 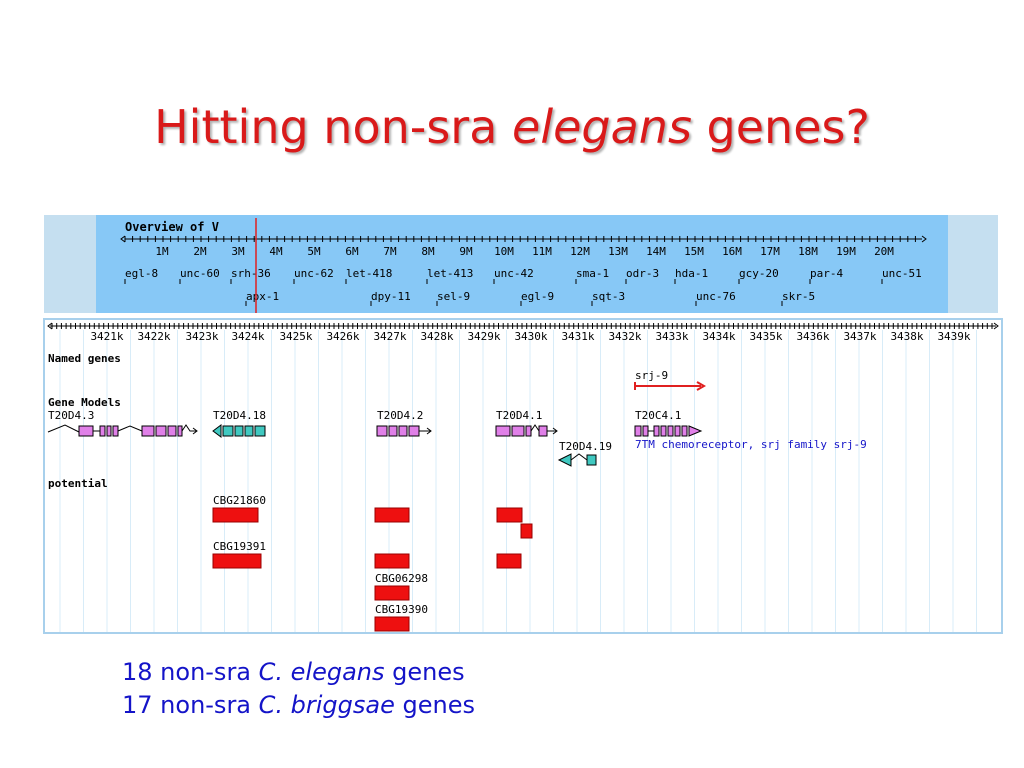 What do you see at coordinates (201, 336) in the screenshot?
I see `detail-scale-label: 3423k` at bounding box center [201, 336].